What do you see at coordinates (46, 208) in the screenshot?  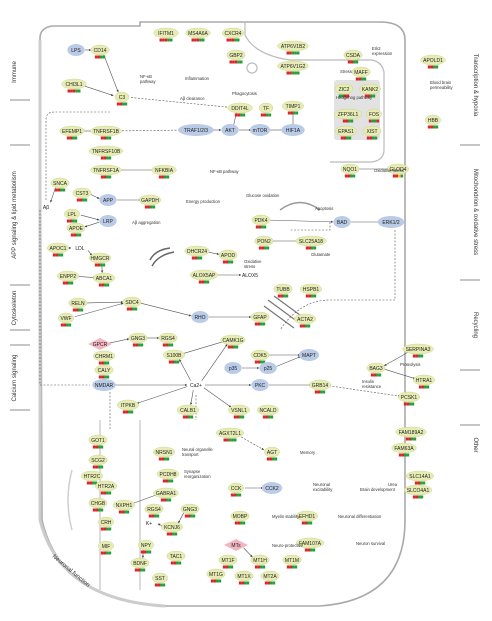 I see `gene-label: Aβ` at bounding box center [46, 208].